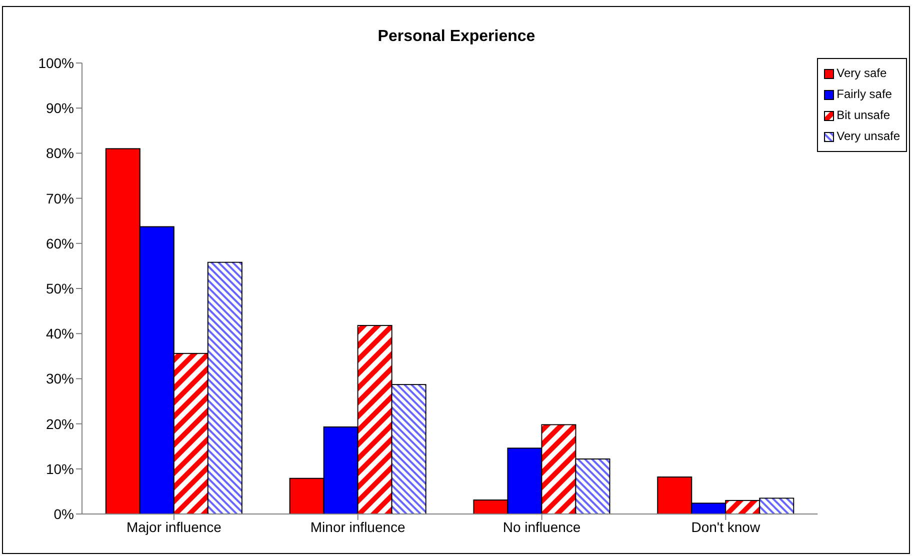  I want to click on x-tick-label: No influence, so click(541, 526).